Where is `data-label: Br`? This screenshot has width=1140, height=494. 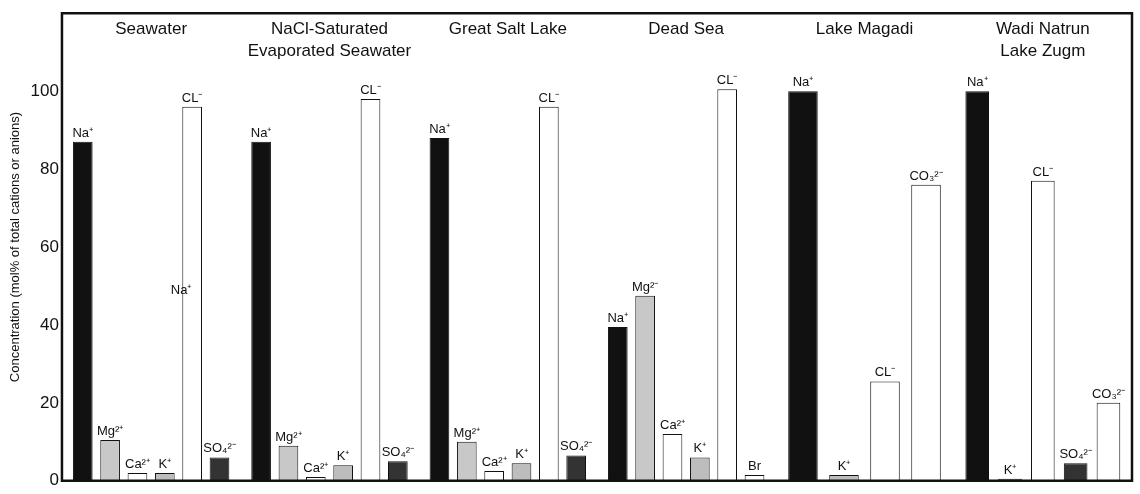 data-label: Br is located at coordinates (755, 465).